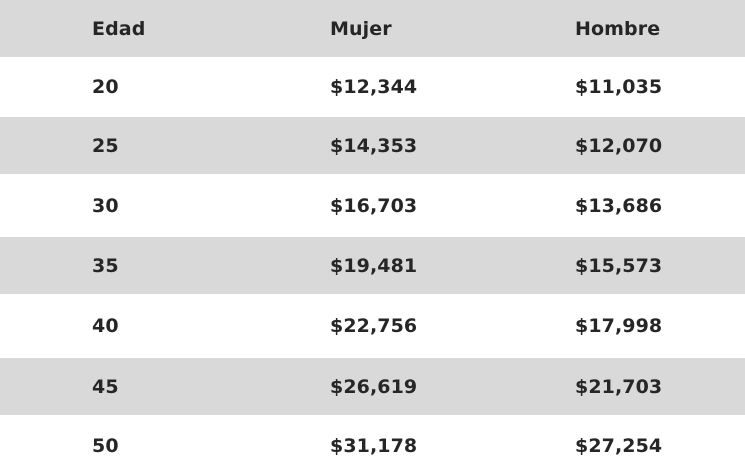 This screenshot has height=476, width=745. I want to click on cell-hombre: $17,998, so click(619, 326).